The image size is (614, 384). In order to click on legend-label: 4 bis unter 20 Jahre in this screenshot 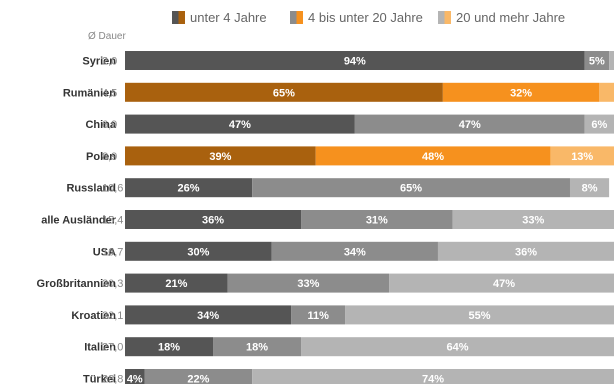, I will do `click(365, 17)`.